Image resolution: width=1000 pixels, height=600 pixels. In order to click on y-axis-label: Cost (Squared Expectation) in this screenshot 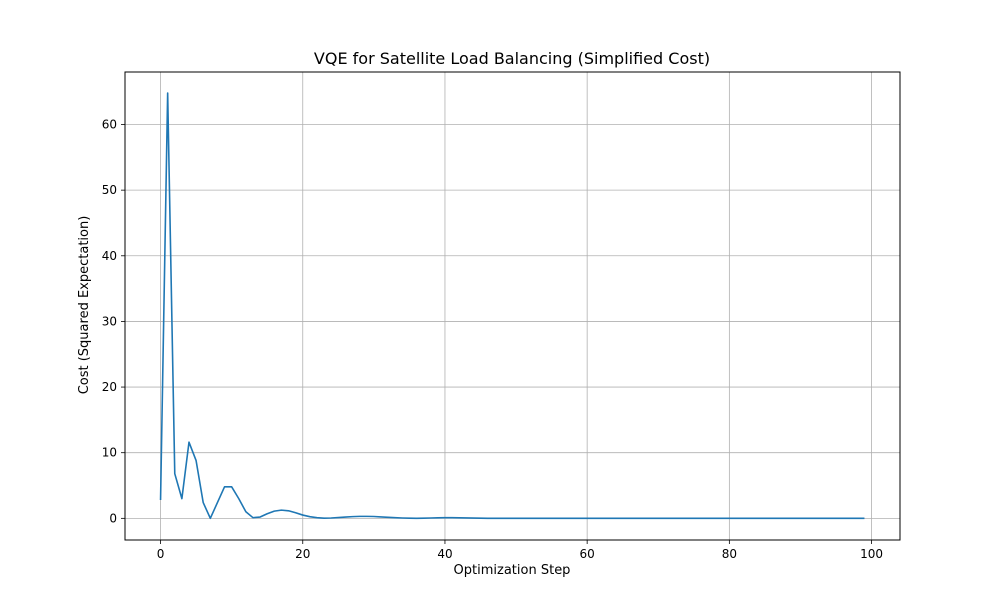, I will do `click(84, 305)`.